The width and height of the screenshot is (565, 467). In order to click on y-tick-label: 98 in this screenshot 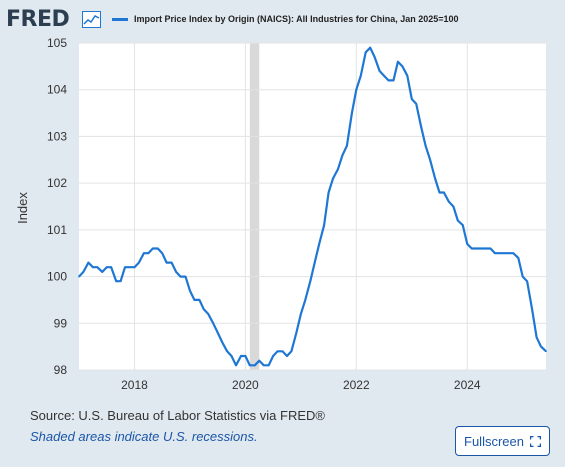, I will do `click(61, 370)`.